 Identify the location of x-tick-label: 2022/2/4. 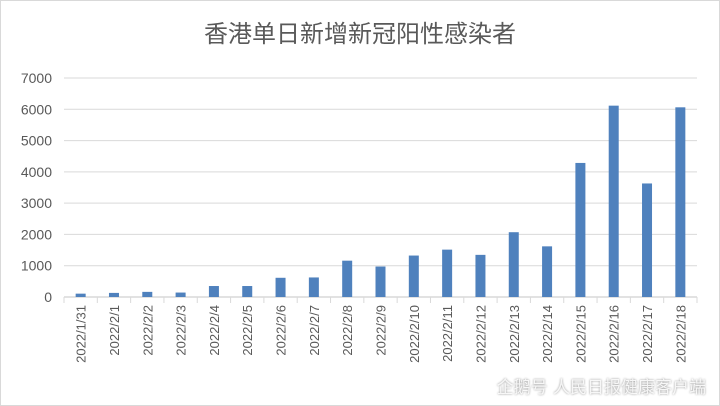
(214, 330).